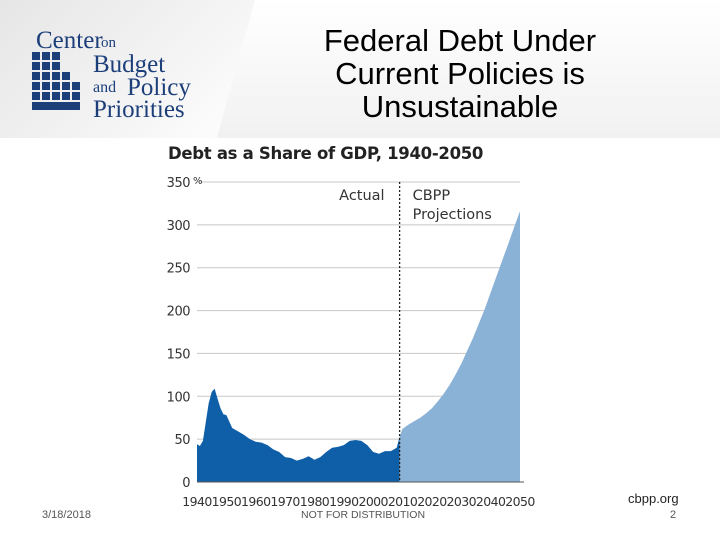 This screenshot has height=540, width=720. Describe the element at coordinates (491, 501) in the screenshot. I see `x-tick-label-2040: 2040` at that location.